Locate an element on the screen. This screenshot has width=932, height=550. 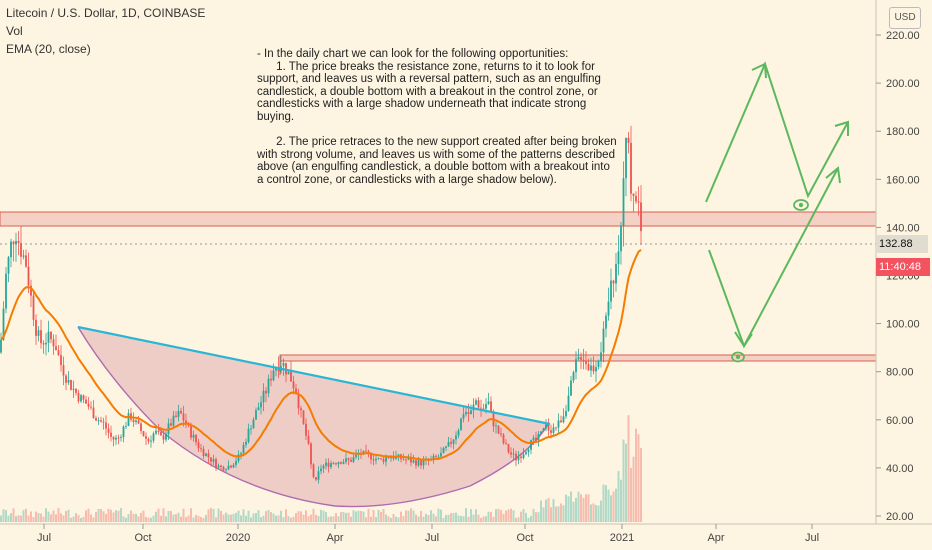
currency-button: USD is located at coordinates (905, 18).